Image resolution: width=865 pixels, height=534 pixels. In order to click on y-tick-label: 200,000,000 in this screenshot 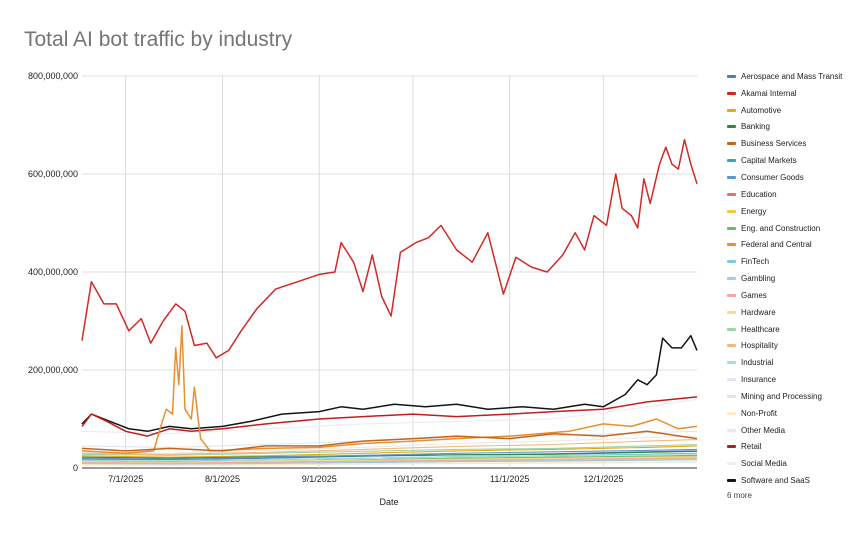, I will do `click(53, 370)`.